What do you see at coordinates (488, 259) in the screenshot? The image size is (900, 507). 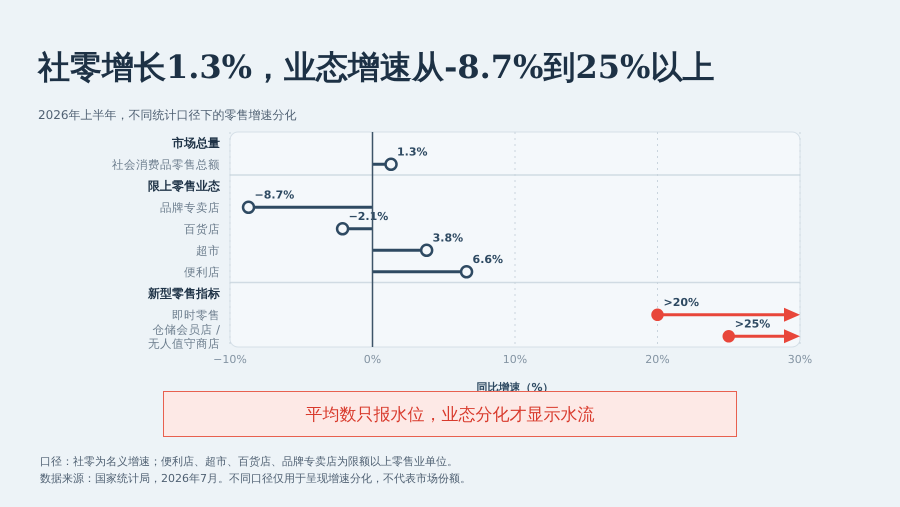 I see `data-label: 6.6%` at bounding box center [488, 259].